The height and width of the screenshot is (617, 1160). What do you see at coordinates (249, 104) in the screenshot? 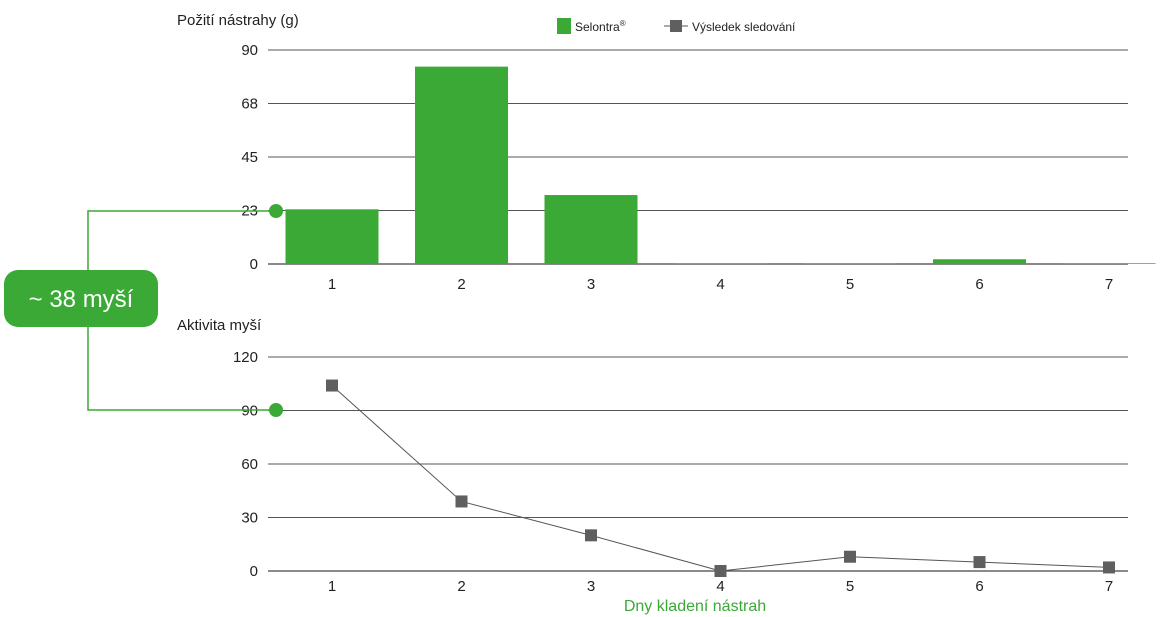
I see `top-y-tick-label: 68` at bounding box center [249, 104].